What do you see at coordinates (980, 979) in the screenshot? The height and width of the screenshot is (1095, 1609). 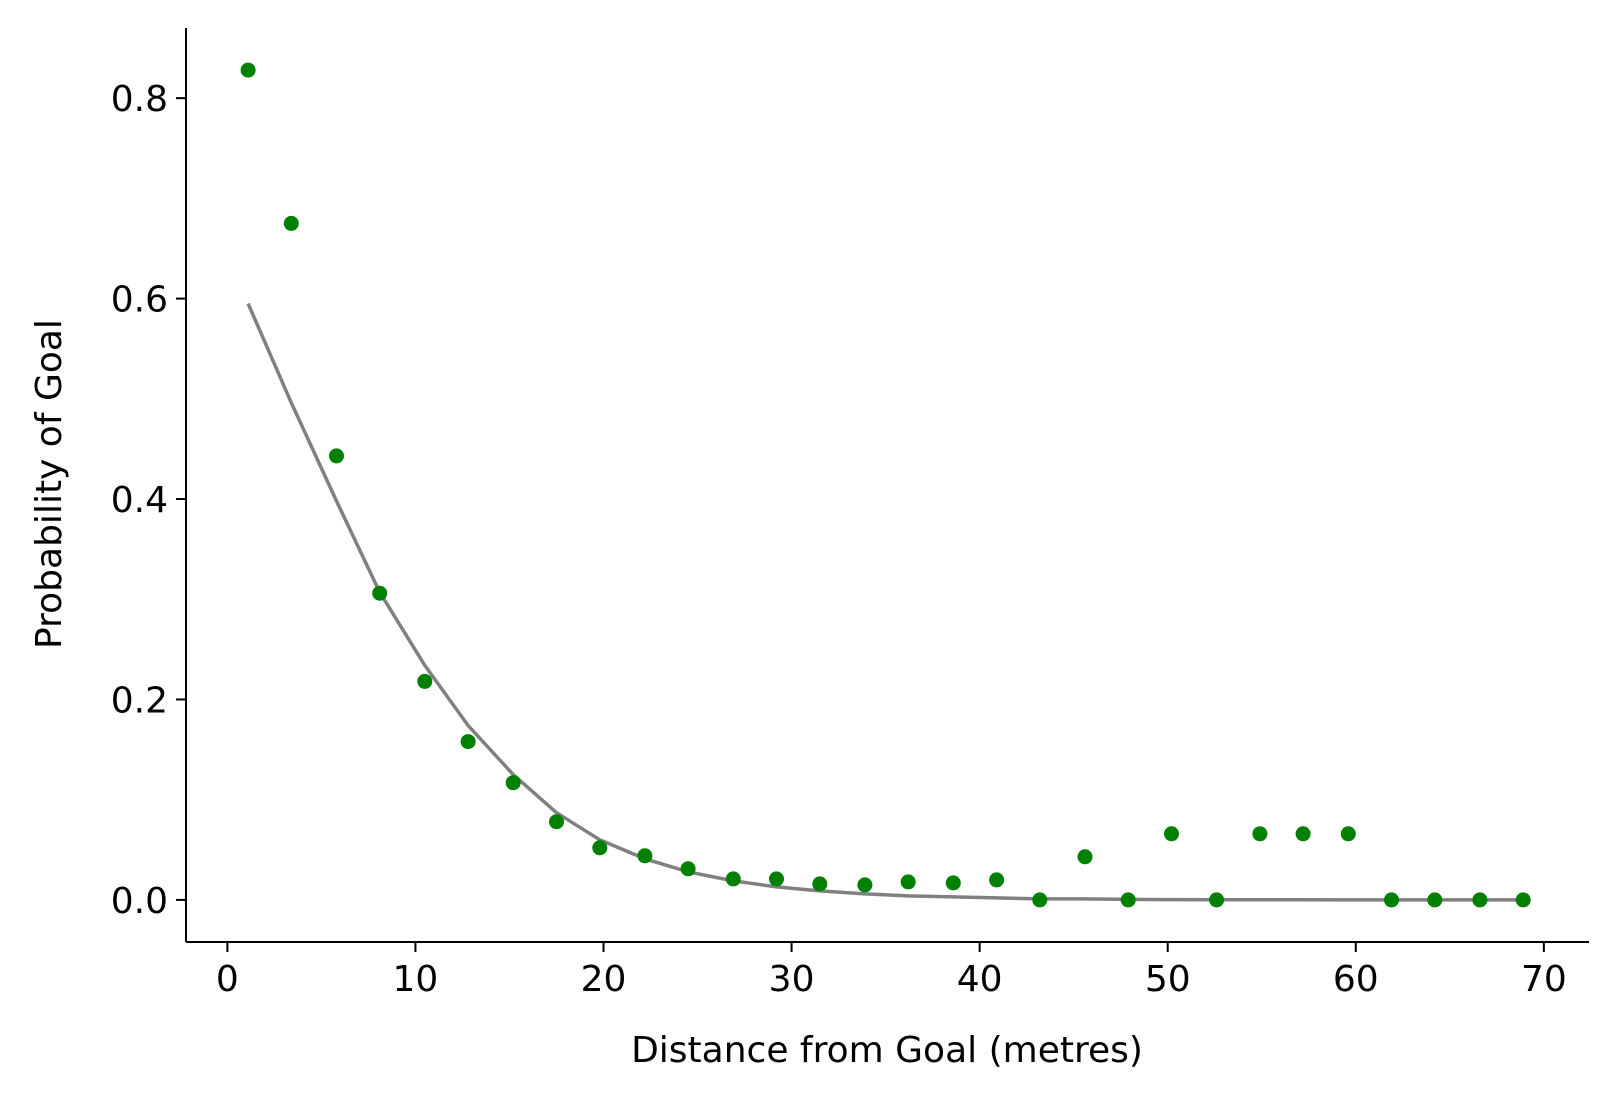 I see `x-tick-label: 40` at bounding box center [980, 979].